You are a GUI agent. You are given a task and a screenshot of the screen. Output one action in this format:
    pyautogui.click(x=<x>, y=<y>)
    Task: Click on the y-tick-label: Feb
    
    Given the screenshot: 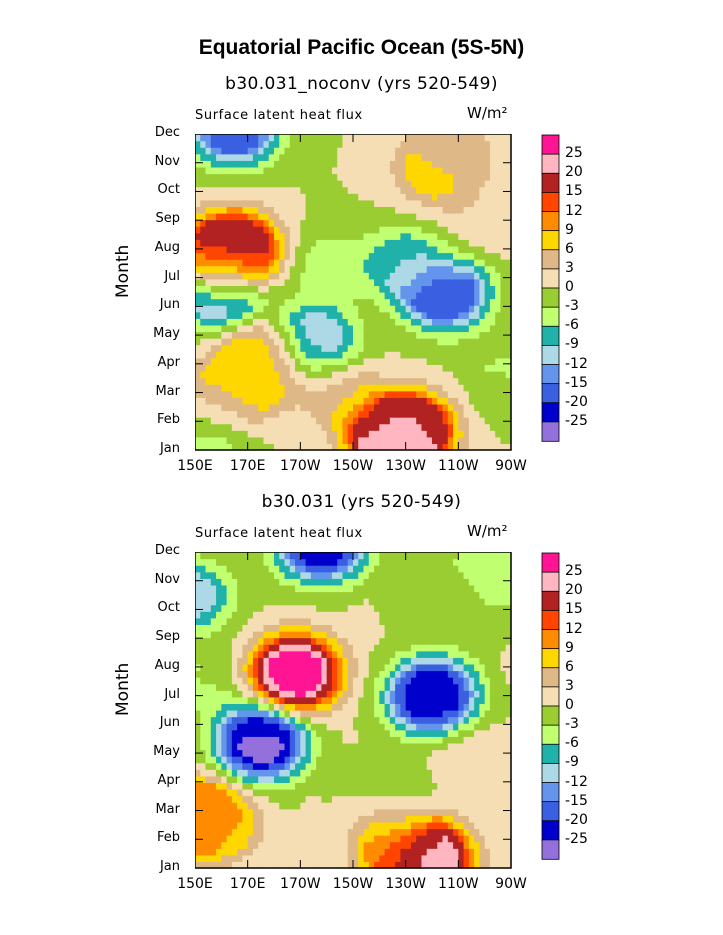 What is the action you would take?
    pyautogui.click(x=168, y=420)
    